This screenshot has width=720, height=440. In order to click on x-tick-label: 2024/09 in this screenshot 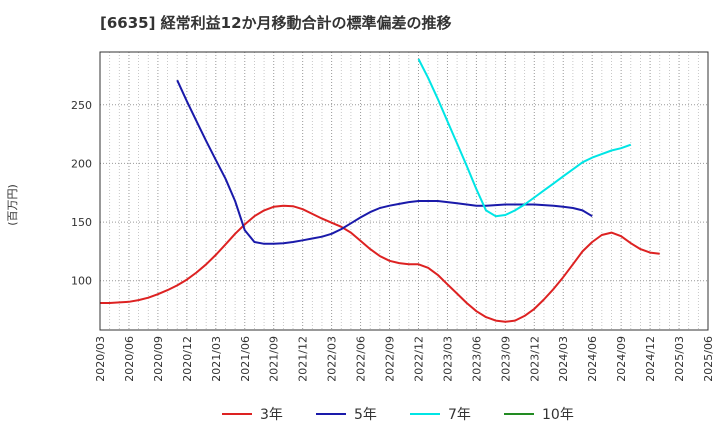, I will do `click(621, 359)`.